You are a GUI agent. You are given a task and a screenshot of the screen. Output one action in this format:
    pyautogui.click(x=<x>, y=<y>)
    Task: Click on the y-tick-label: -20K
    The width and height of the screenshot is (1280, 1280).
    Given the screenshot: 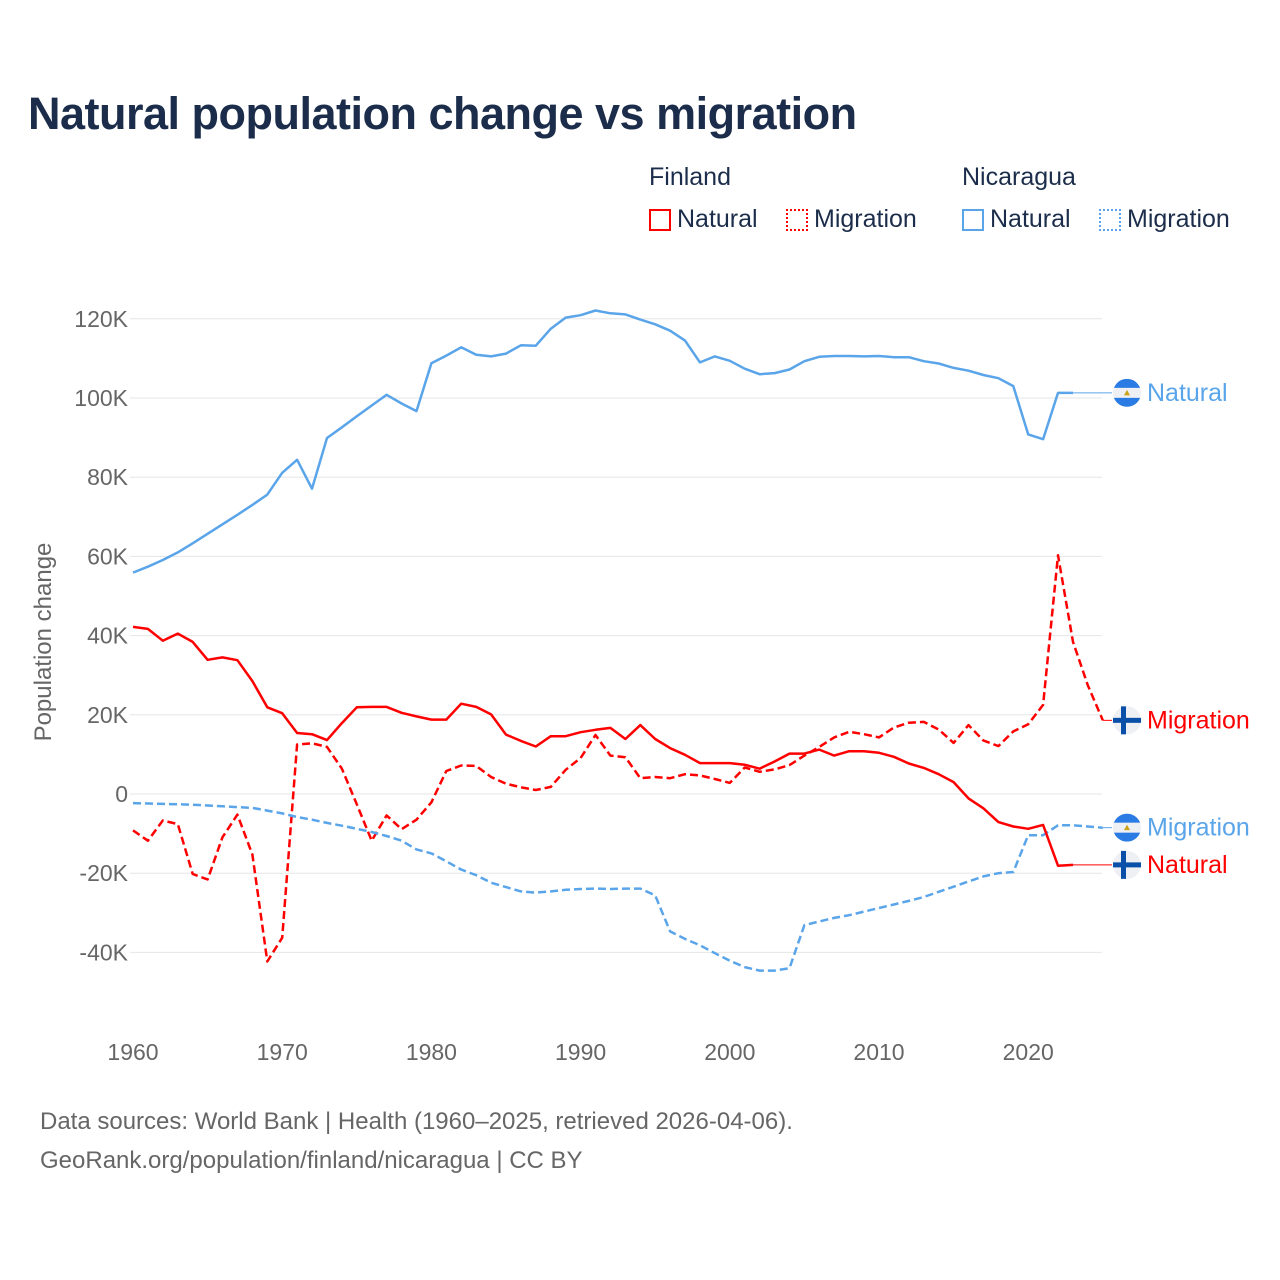 What is the action you would take?
    pyautogui.click(x=103, y=873)
    